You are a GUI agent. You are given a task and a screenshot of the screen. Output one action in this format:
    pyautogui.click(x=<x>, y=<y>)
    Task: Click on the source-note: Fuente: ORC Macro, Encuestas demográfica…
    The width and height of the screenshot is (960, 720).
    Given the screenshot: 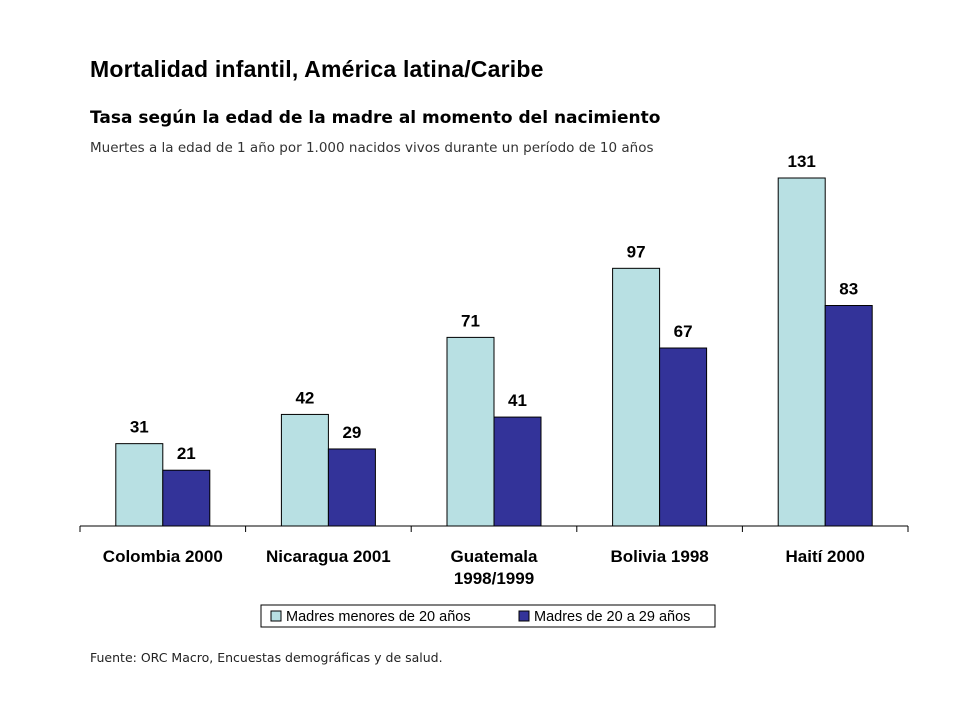 What is the action you would take?
    pyautogui.click(x=266, y=657)
    